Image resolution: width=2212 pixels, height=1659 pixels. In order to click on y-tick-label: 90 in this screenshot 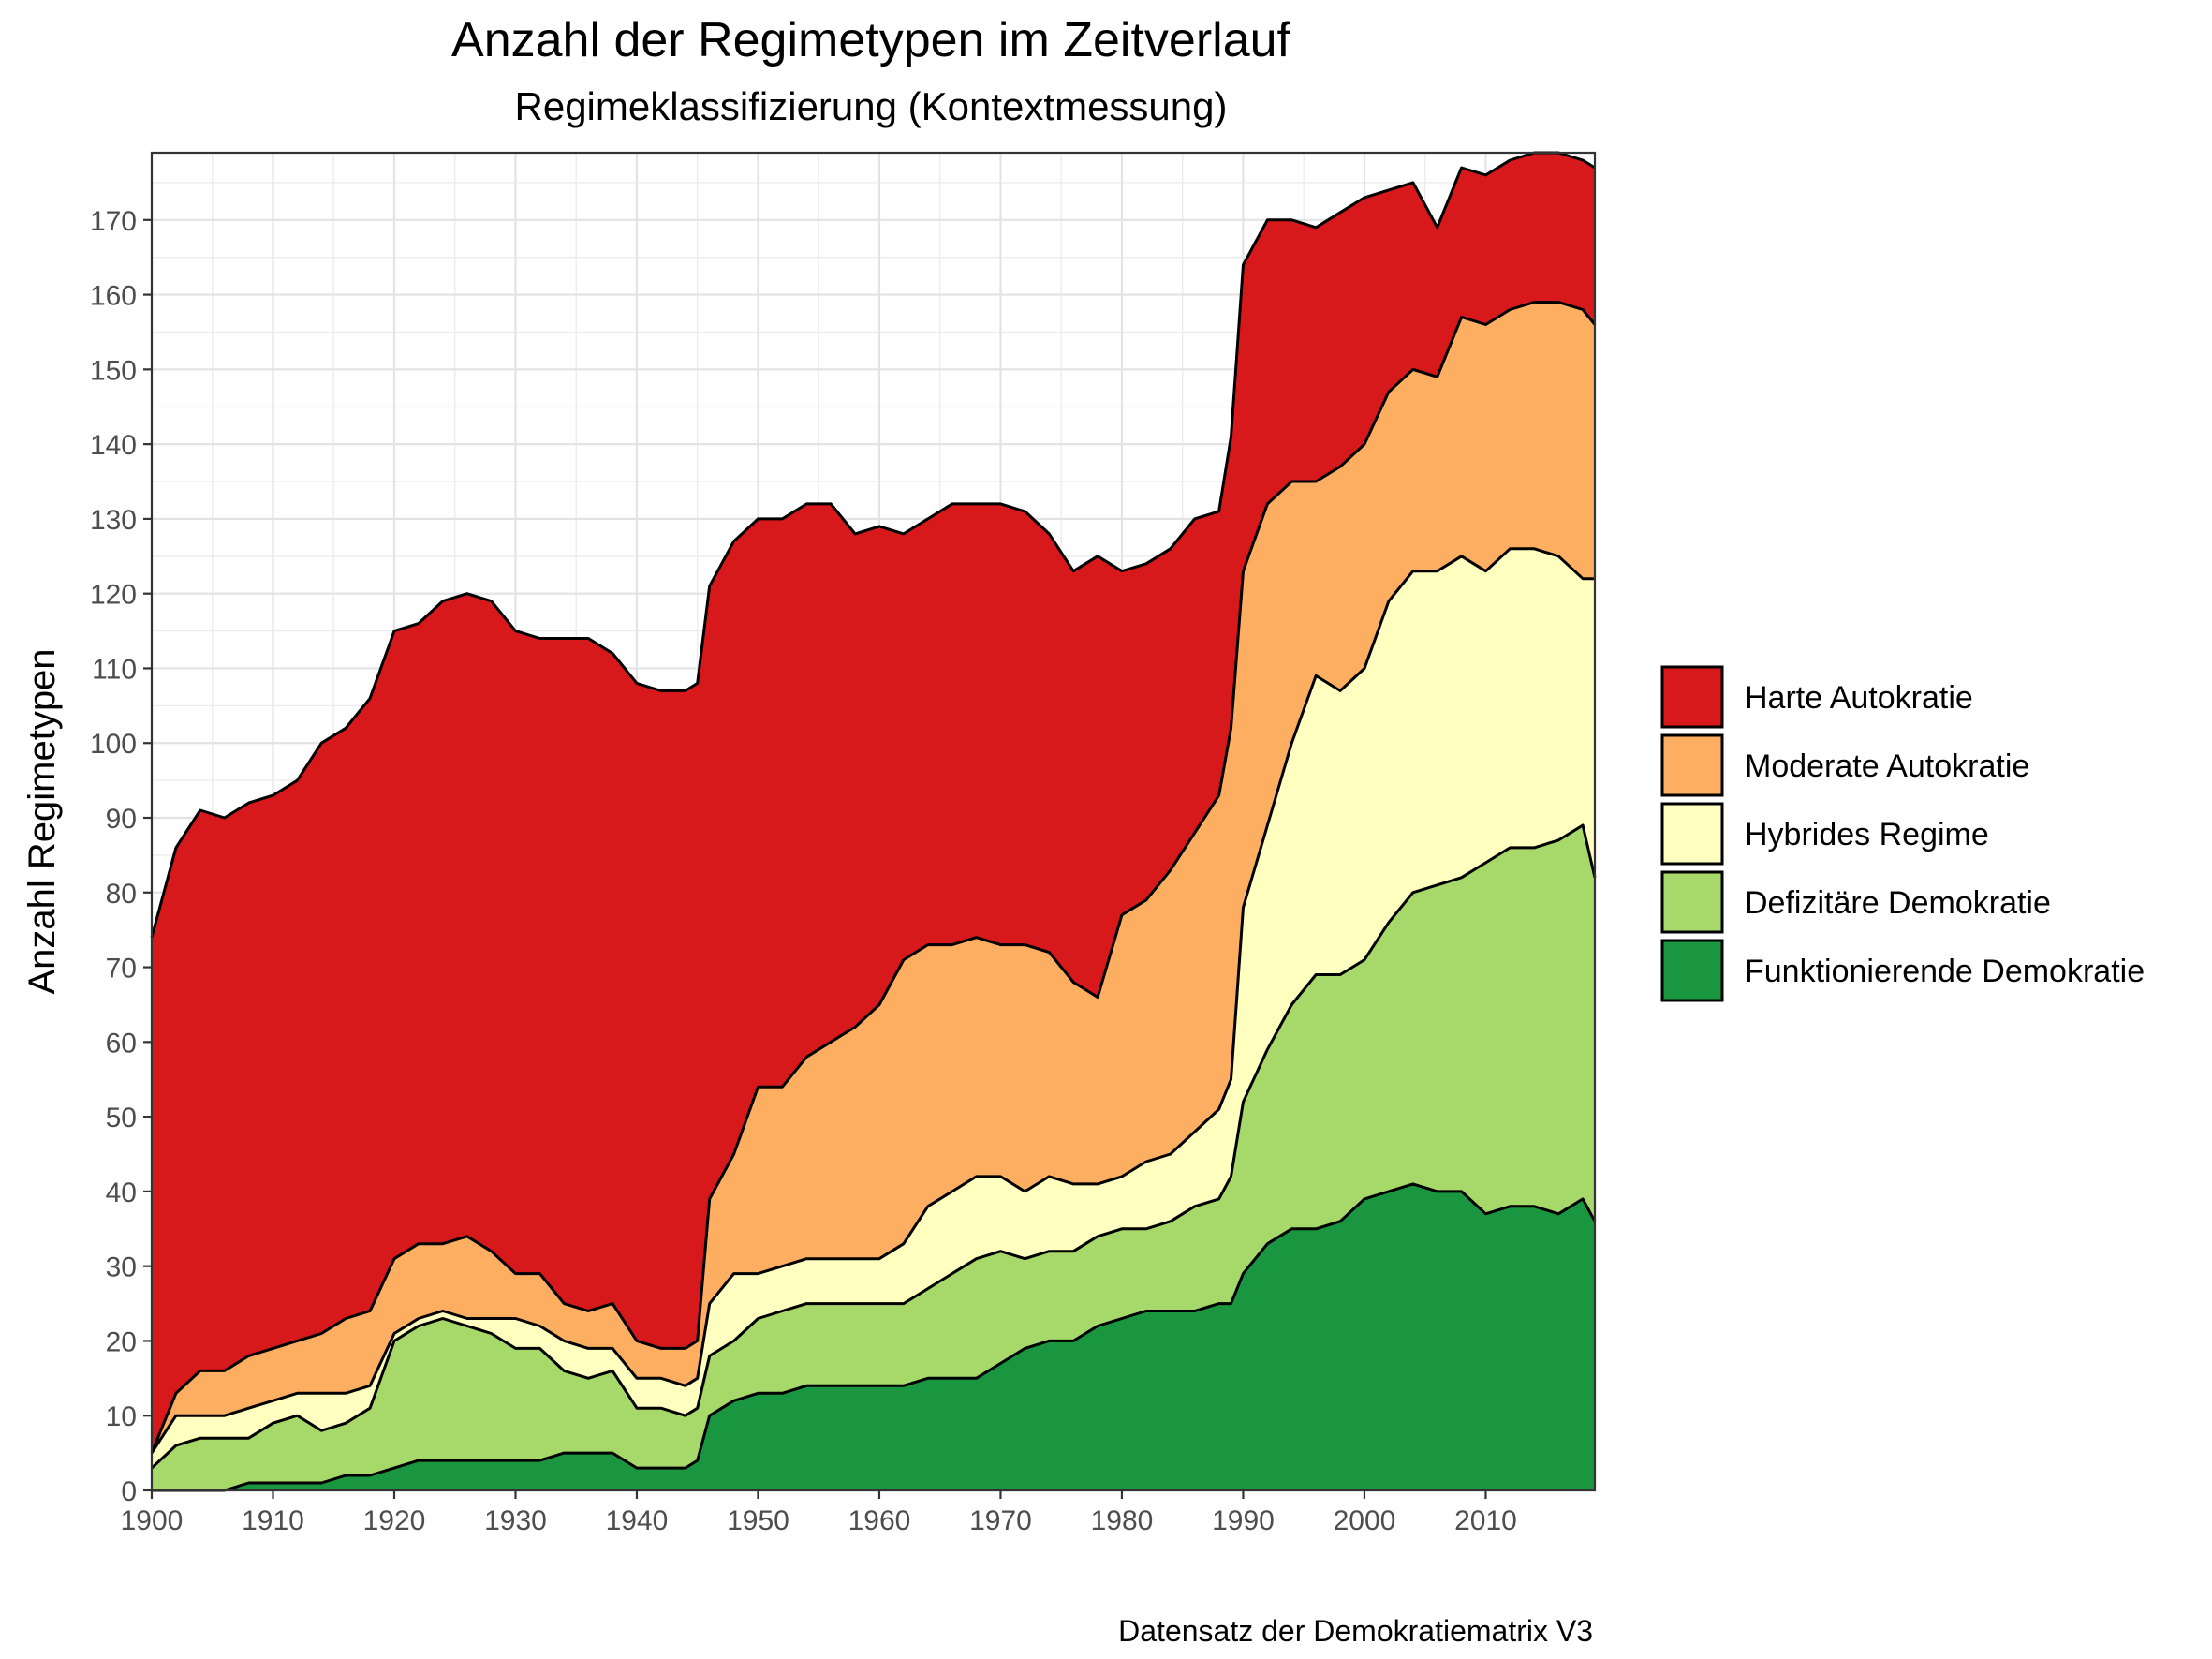, I will do `click(122, 819)`.